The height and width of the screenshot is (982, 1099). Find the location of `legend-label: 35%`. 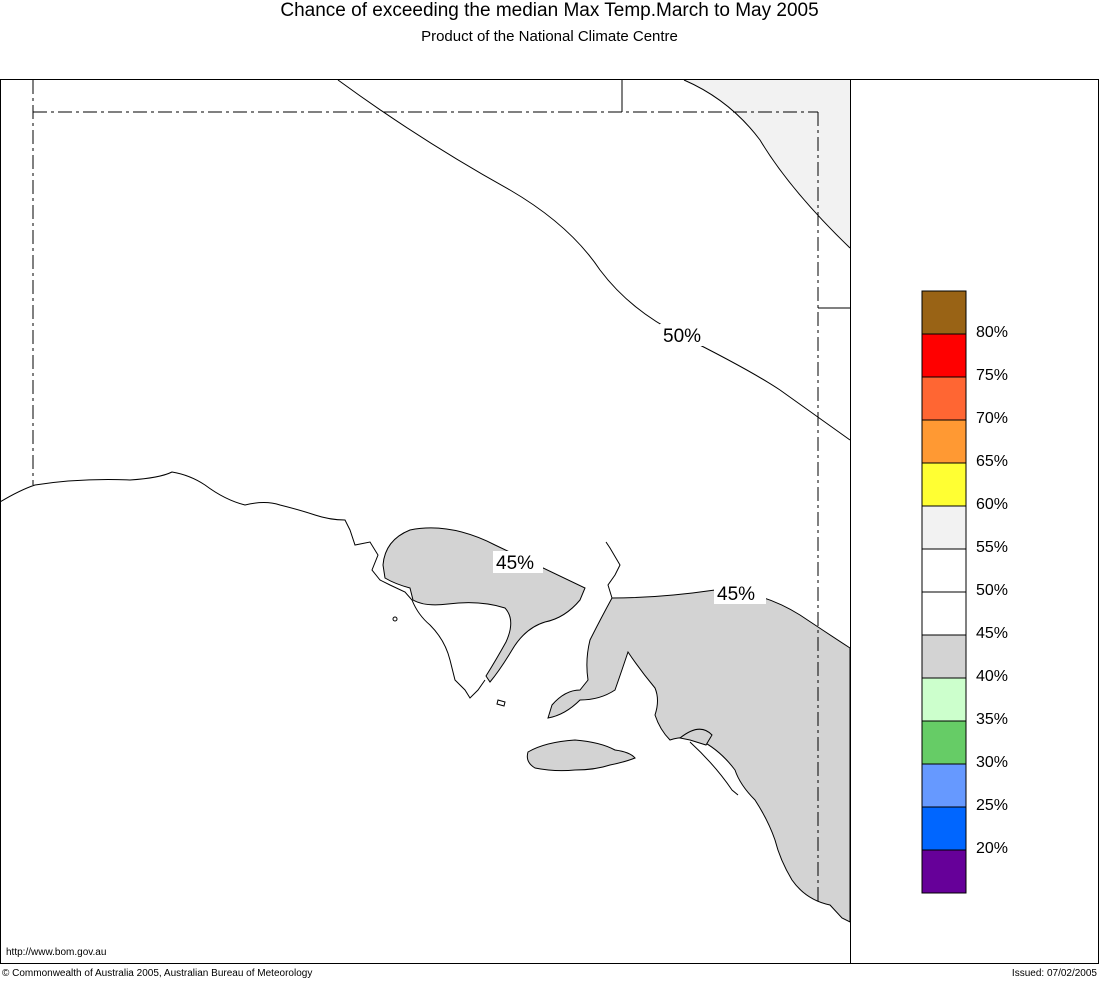

legend-label: 35% is located at coordinates (992, 719).